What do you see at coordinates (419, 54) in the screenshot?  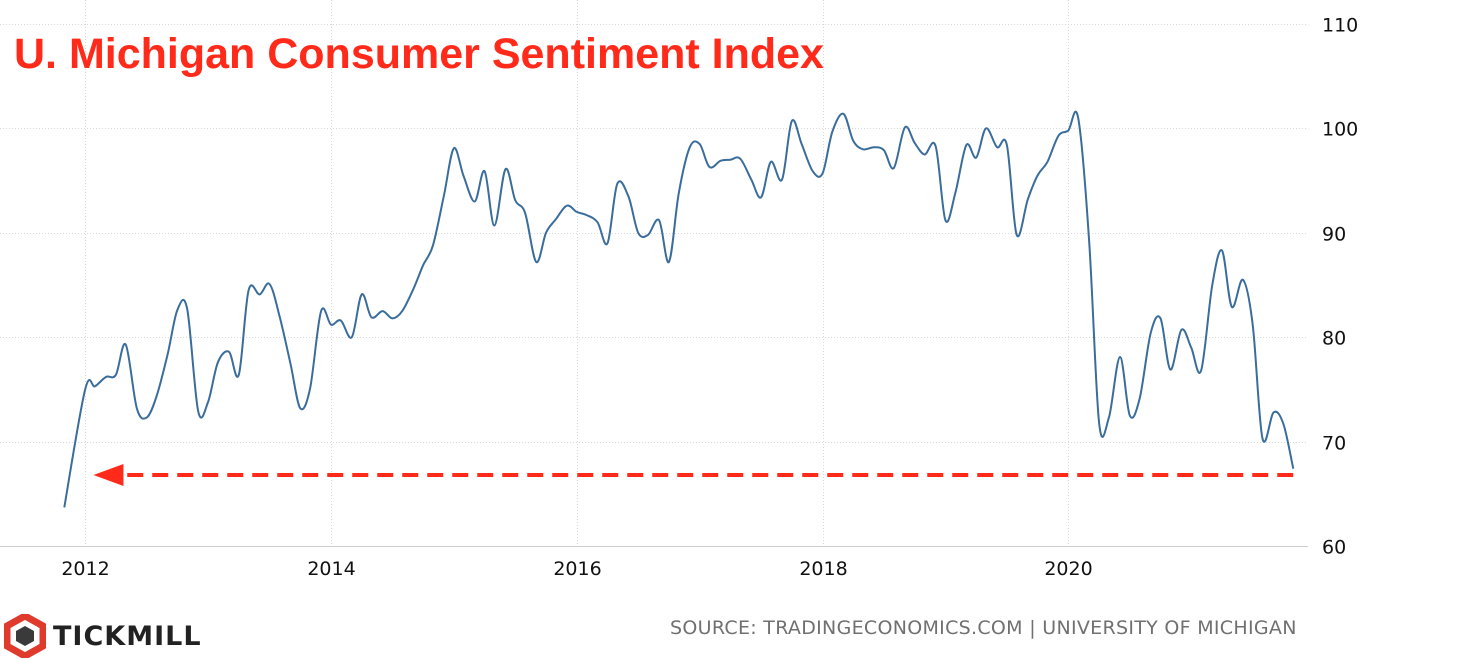 I see `chart-title: U. Michigan Consumer Sentiment Index` at bounding box center [419, 54].